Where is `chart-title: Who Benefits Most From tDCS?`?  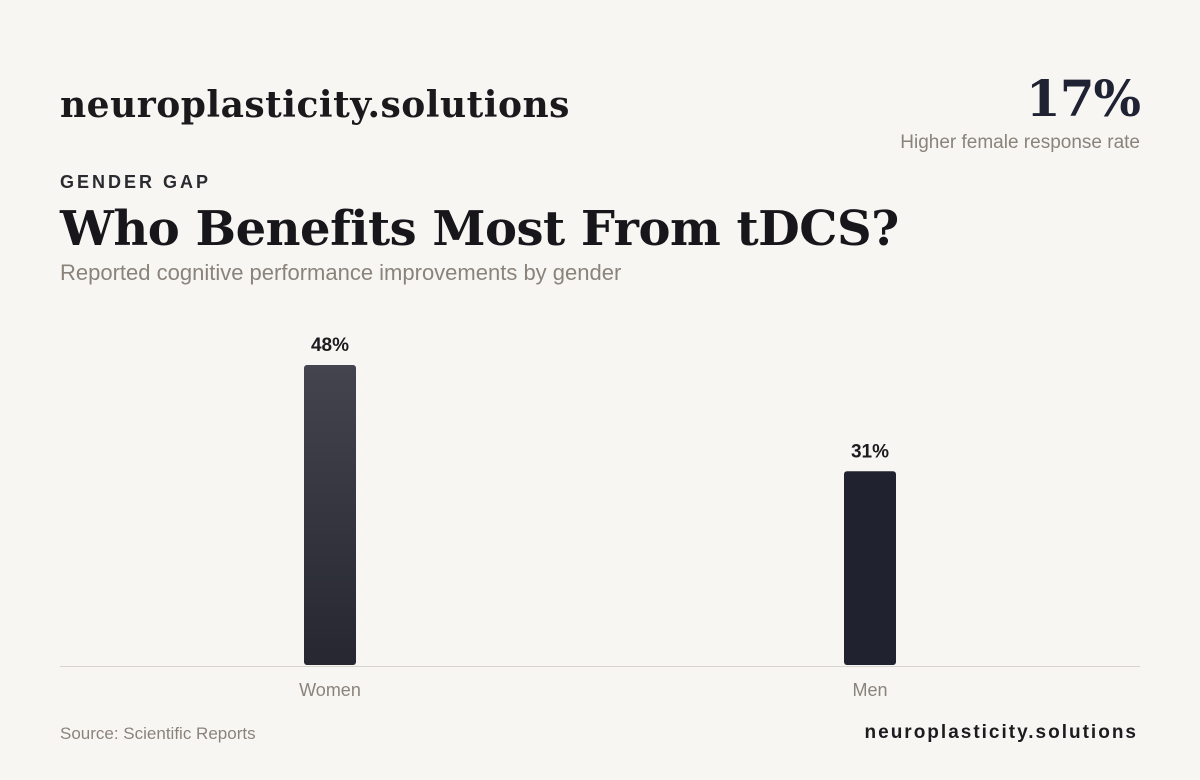
chart-title: Who Benefits Most From tDCS? is located at coordinates (479, 229).